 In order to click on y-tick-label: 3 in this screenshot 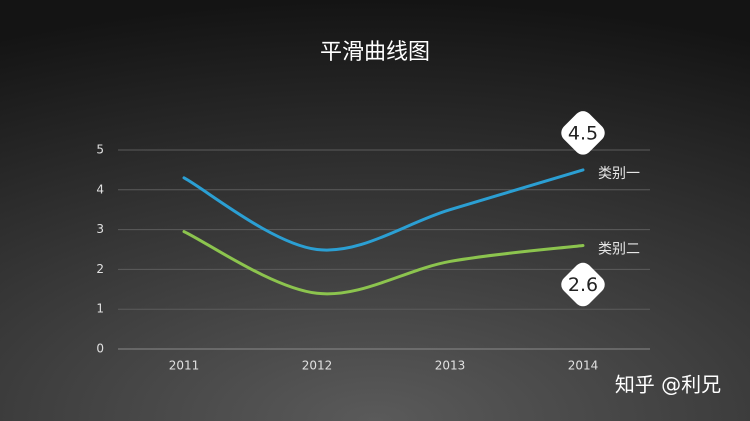, I will do `click(100, 229)`.